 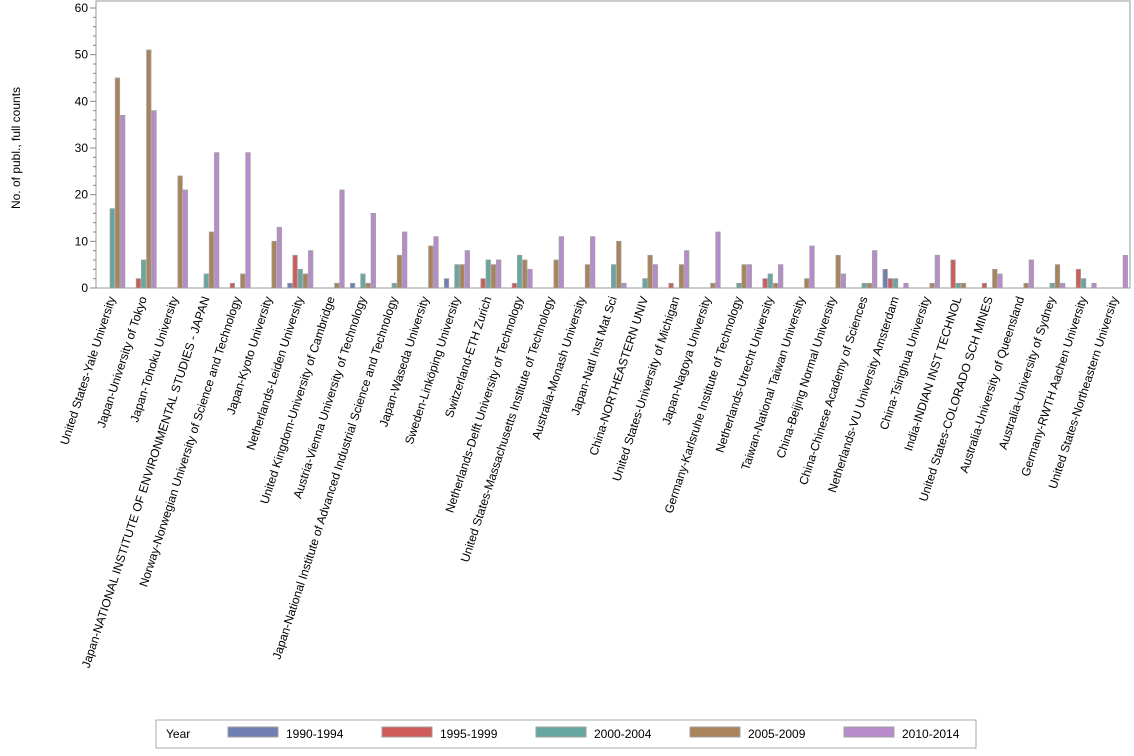 I want to click on legend-label: 1990-1994, so click(x=315, y=734).